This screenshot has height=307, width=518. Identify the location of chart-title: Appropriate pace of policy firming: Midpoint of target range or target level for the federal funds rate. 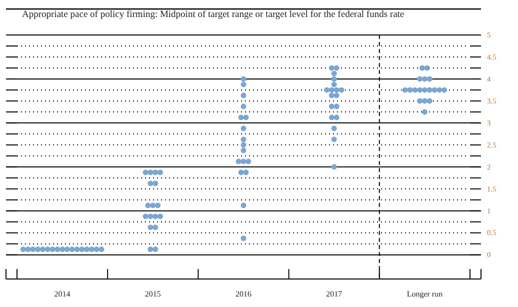
(213, 15).